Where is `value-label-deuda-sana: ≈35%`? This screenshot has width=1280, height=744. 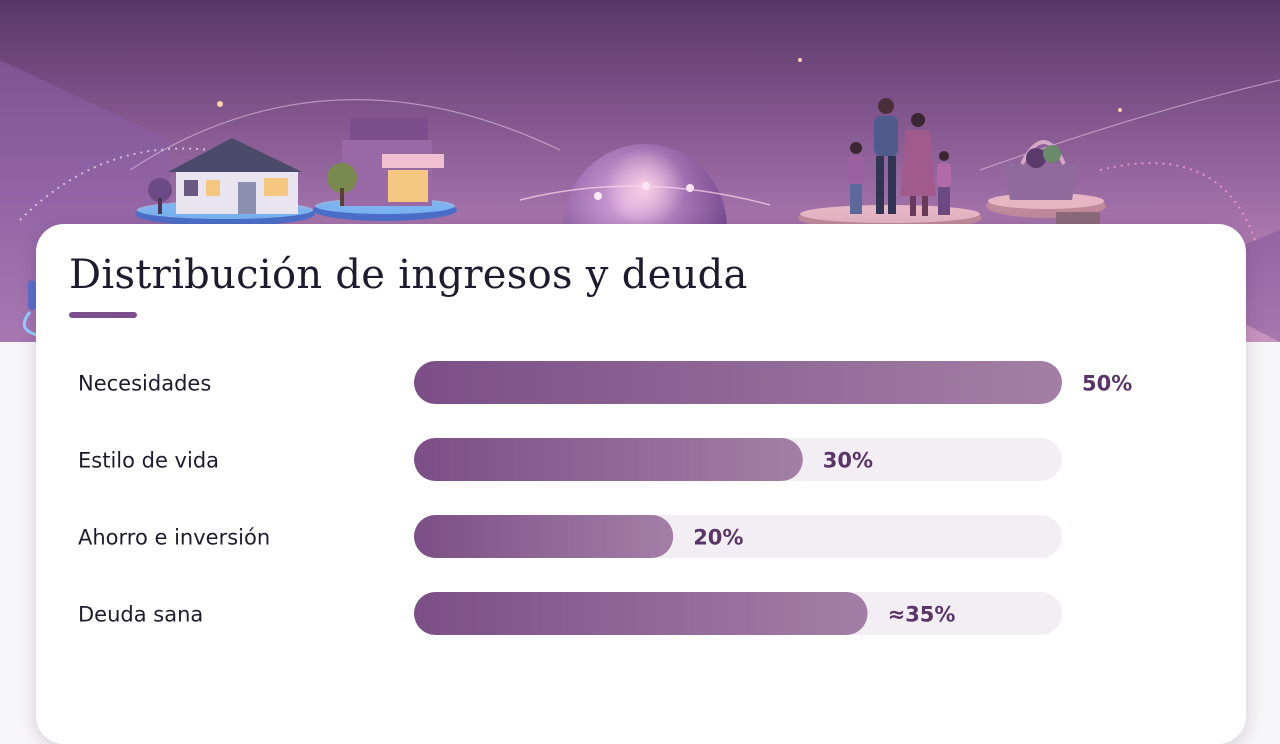
value-label-deuda-sana: ≈35% is located at coordinates (922, 615).